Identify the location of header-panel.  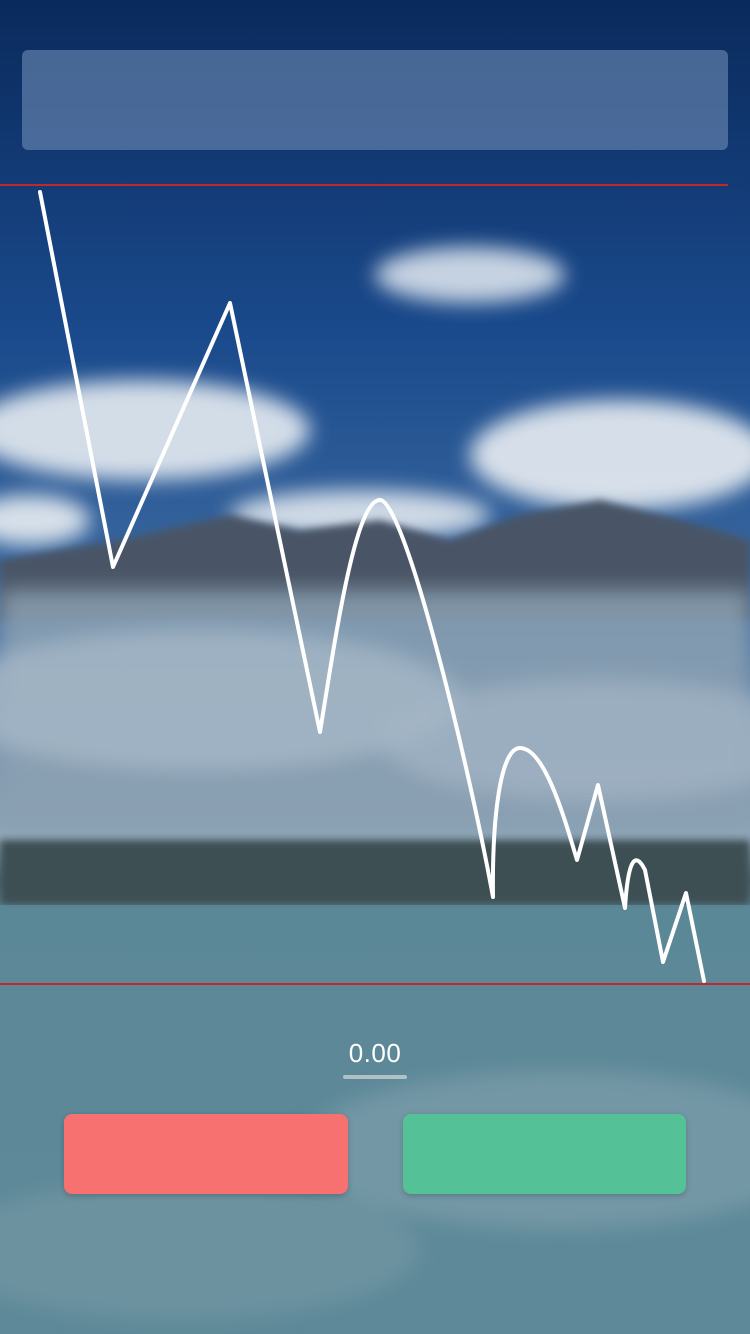
(375, 100).